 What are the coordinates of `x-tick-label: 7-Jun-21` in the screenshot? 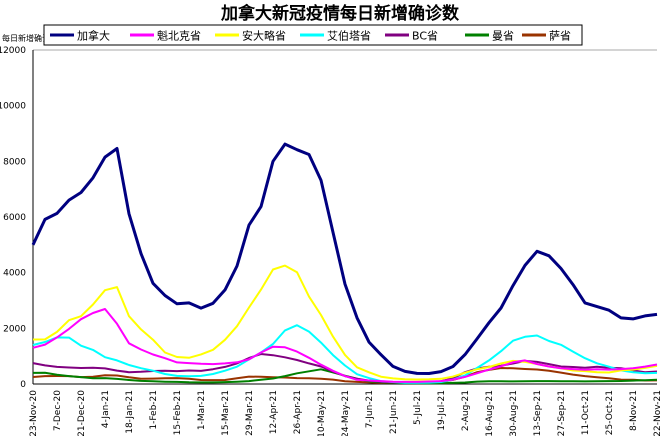 It's located at (370, 409).